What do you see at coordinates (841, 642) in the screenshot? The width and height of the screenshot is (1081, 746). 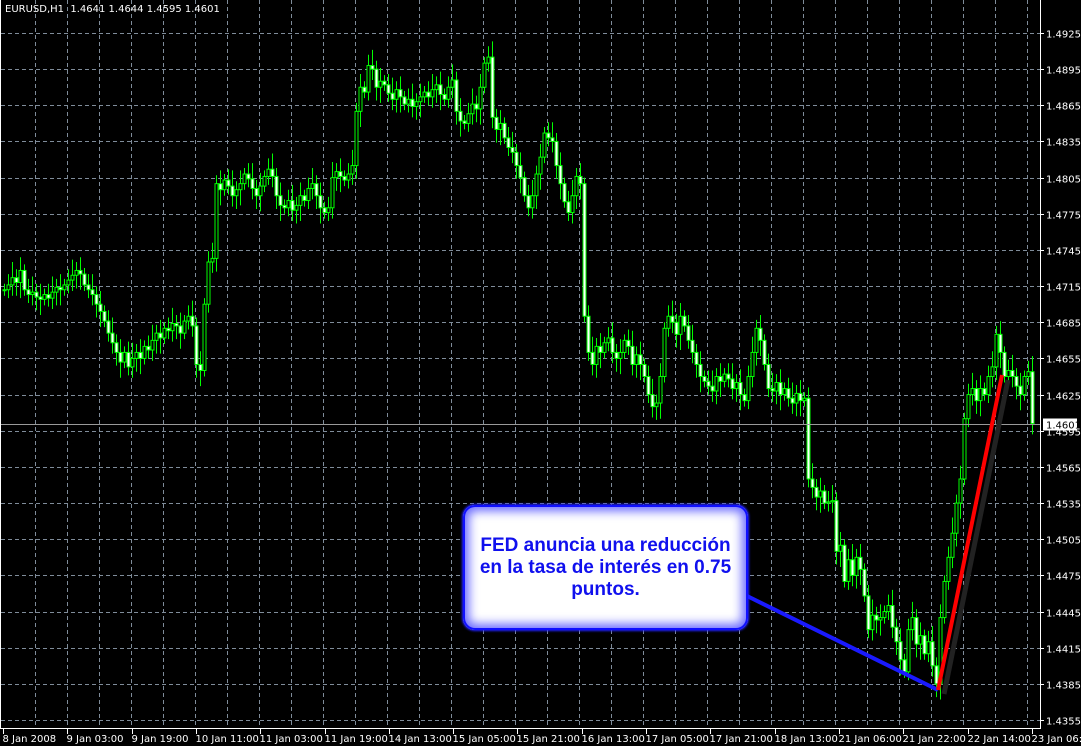 I see `callout-pointer-line` at bounding box center [841, 642].